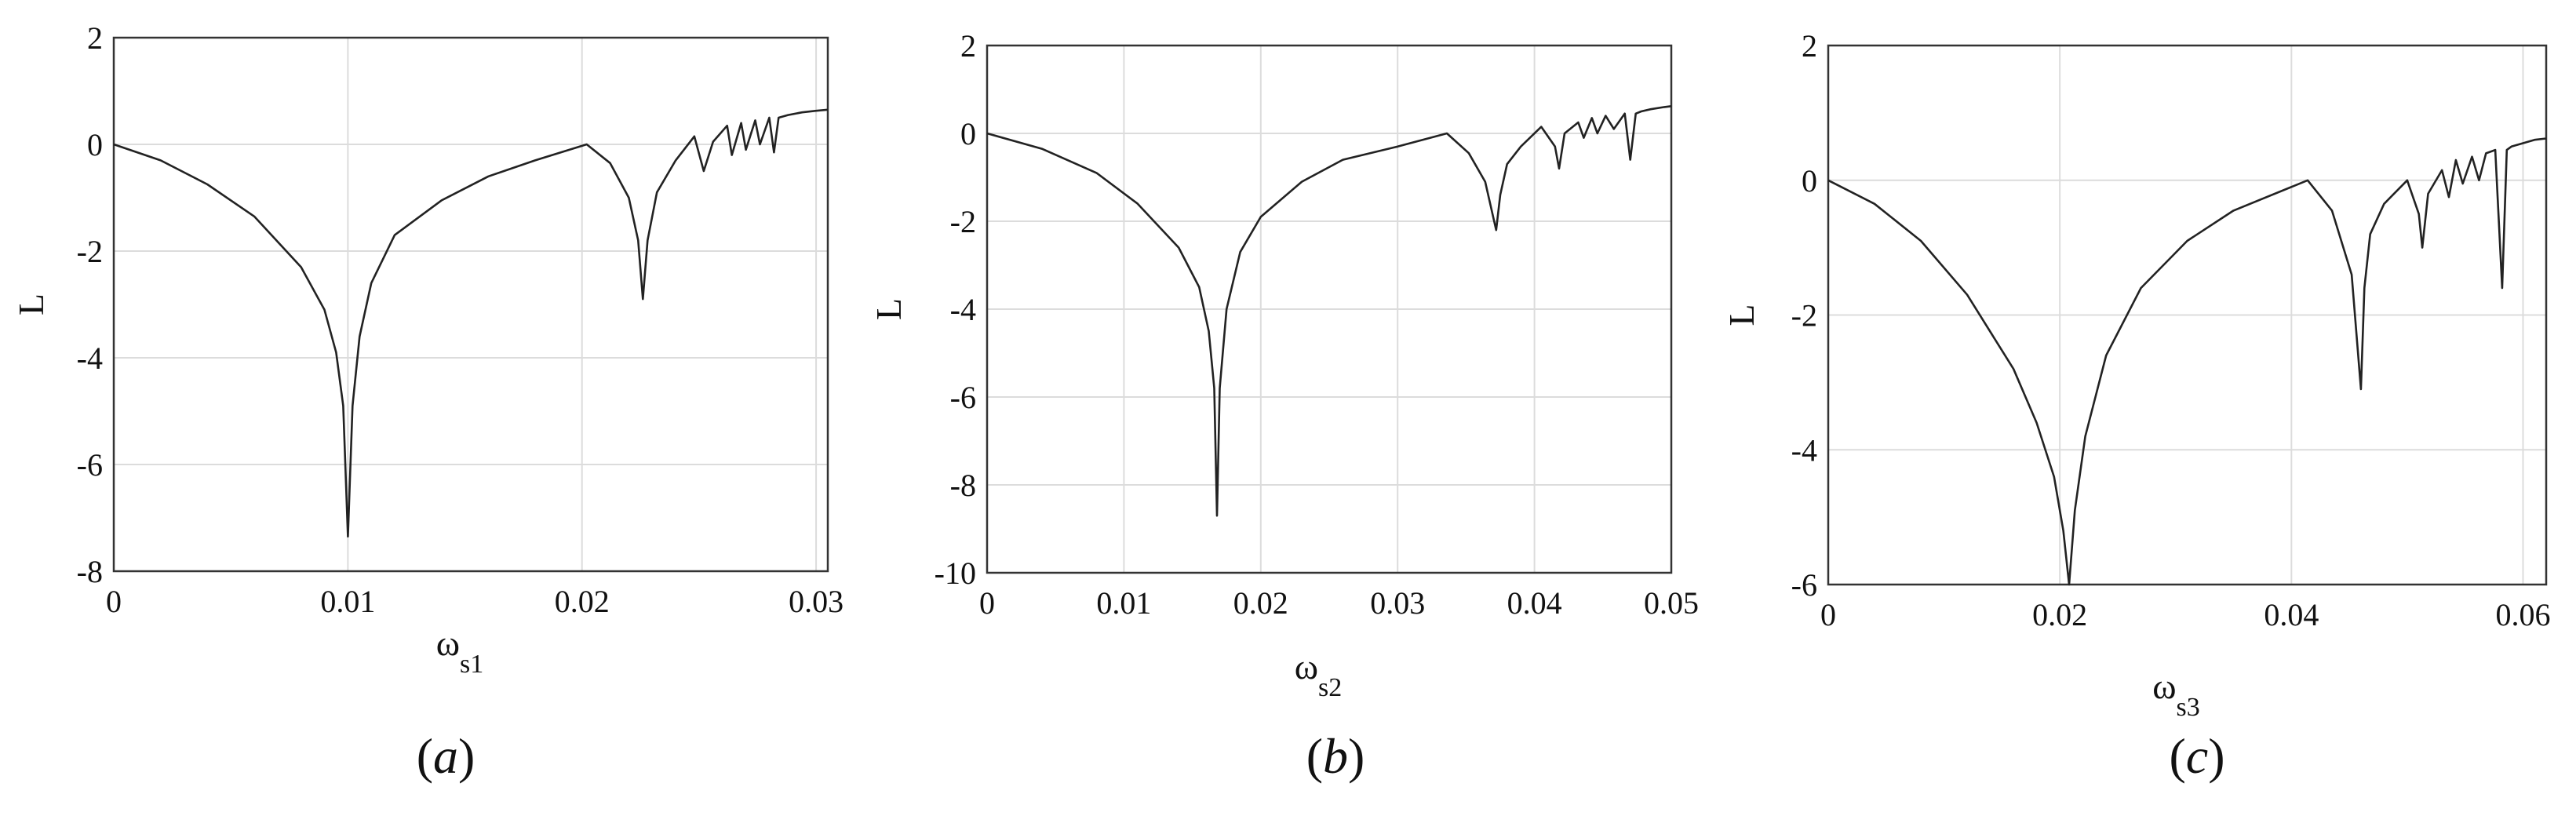 The width and height of the screenshot is (2576, 816). I want to click on panel-caption: (c), so click(2196, 756).